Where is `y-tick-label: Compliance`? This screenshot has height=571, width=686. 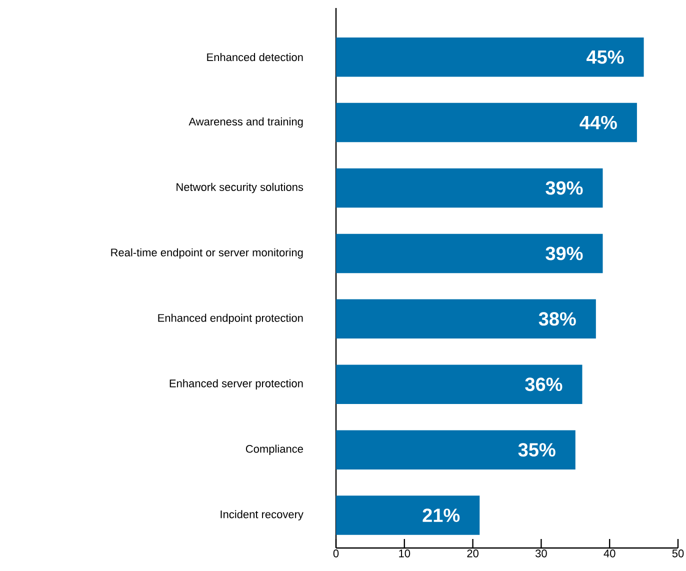 y-tick-label: Compliance is located at coordinates (274, 449).